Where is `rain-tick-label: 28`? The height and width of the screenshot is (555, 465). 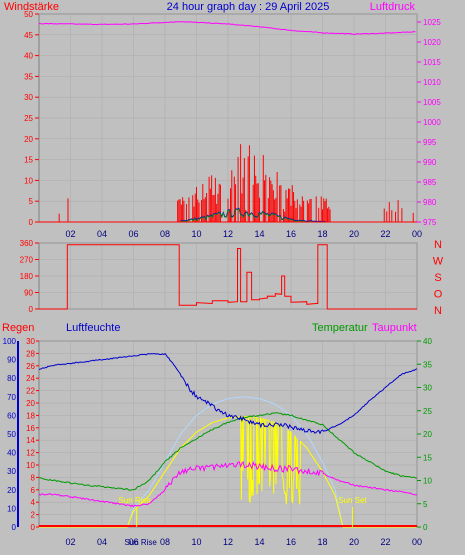 rain-tick-label: 28 is located at coordinates (30, 353).